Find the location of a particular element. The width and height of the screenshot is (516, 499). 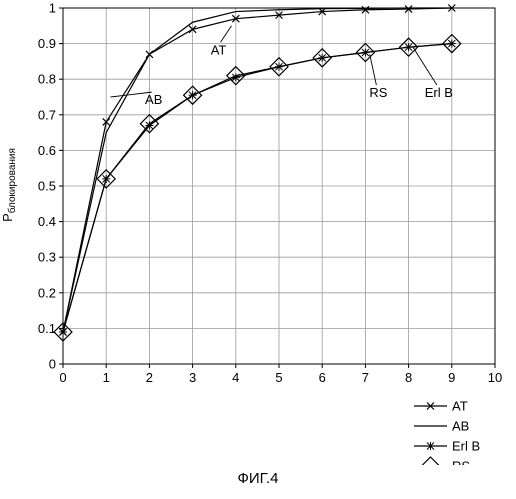

y-tick-label: 0.8 is located at coordinates (47, 79).